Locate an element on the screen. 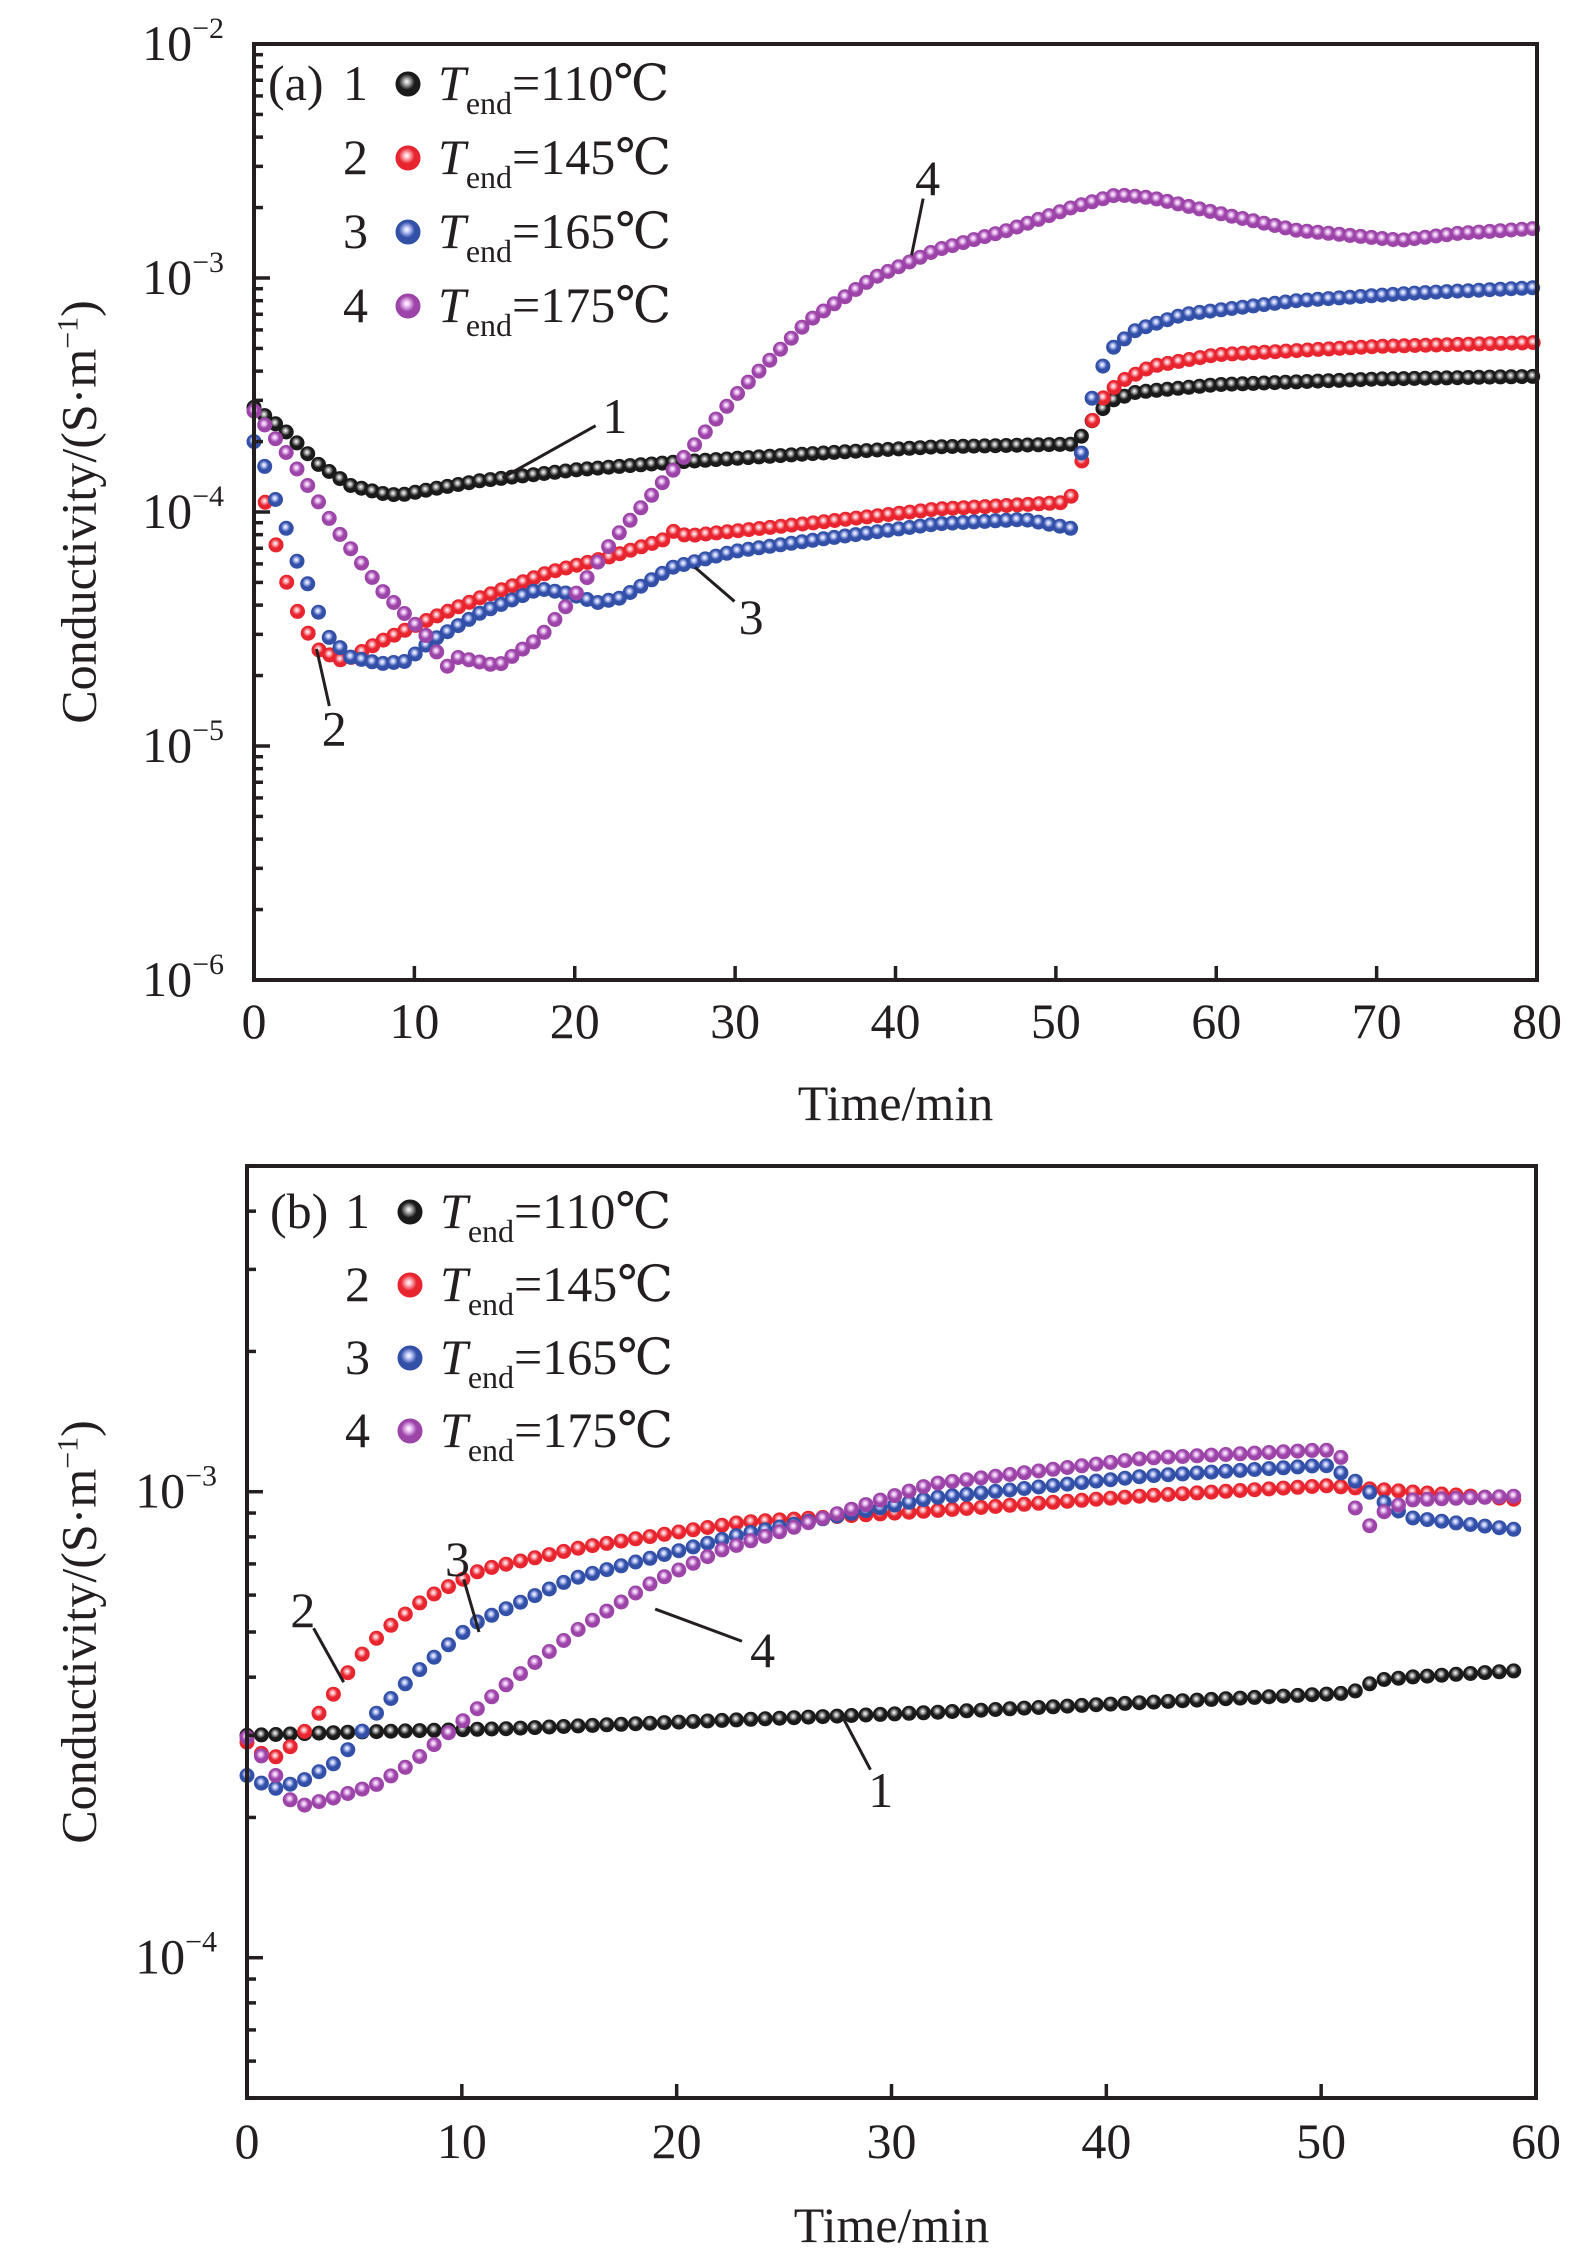  legend-item-1: 1 Tend=110℃ is located at coordinates (506, 88).